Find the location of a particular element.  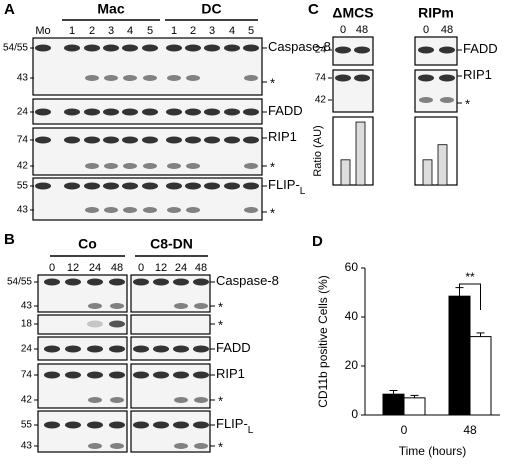

protein-name: RIP1 is located at coordinates (477, 74).